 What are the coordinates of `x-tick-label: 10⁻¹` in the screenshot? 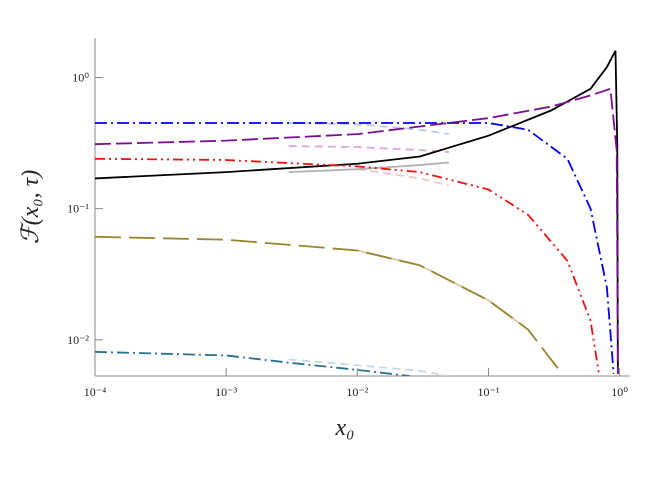 It's located at (488, 392).